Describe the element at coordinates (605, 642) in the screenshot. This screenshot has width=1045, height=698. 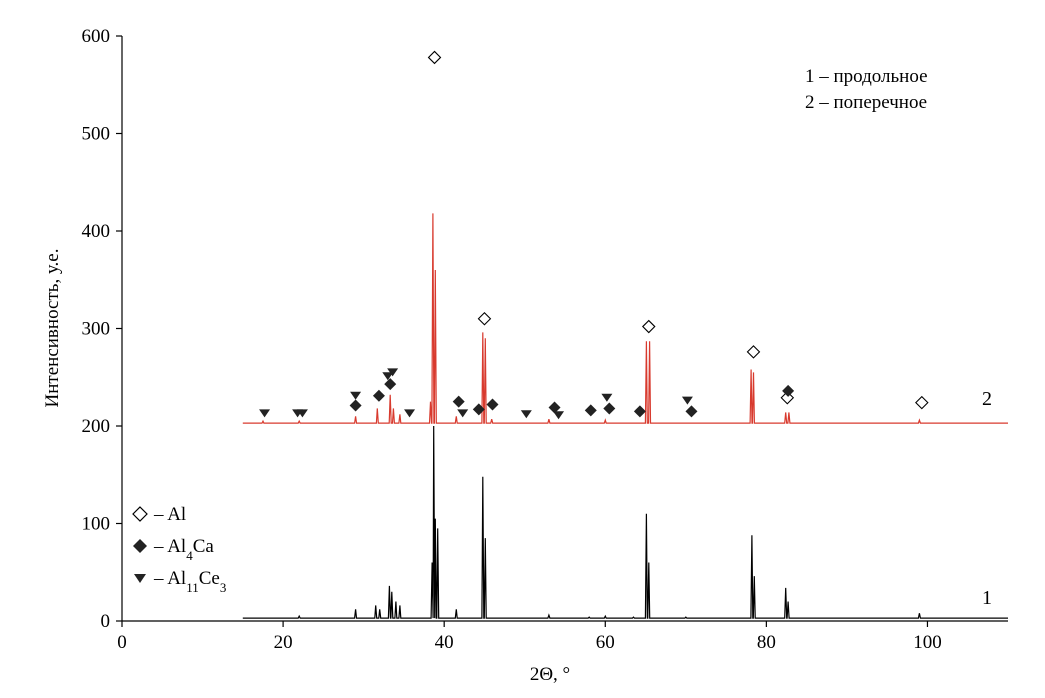
I see `x-tick-label-60: 60` at that location.